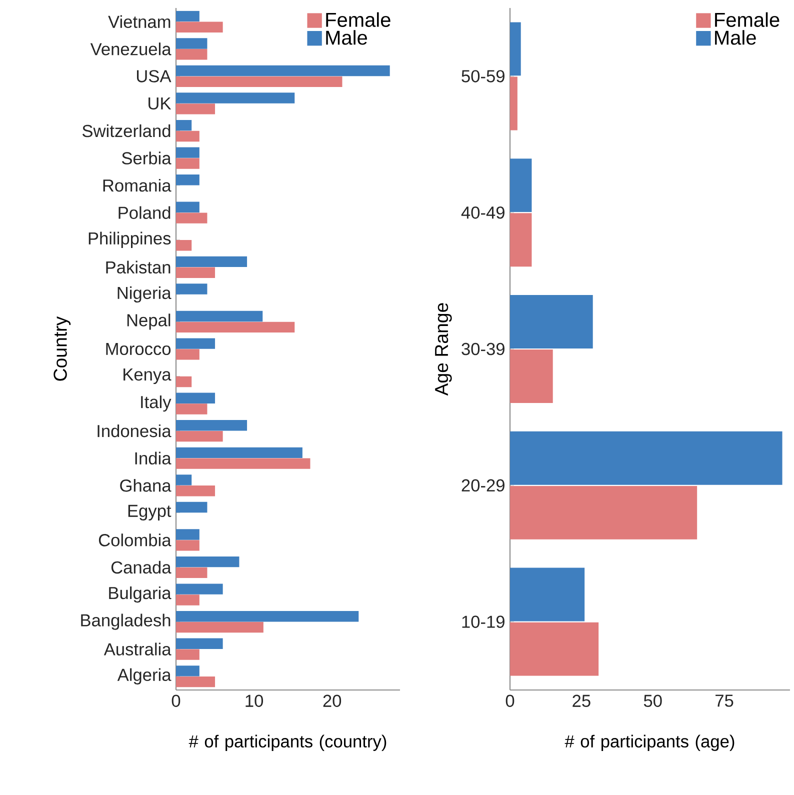 The image size is (794, 795). Describe the element at coordinates (156, 403) in the screenshot. I see `y-tick-label: Italy` at that location.